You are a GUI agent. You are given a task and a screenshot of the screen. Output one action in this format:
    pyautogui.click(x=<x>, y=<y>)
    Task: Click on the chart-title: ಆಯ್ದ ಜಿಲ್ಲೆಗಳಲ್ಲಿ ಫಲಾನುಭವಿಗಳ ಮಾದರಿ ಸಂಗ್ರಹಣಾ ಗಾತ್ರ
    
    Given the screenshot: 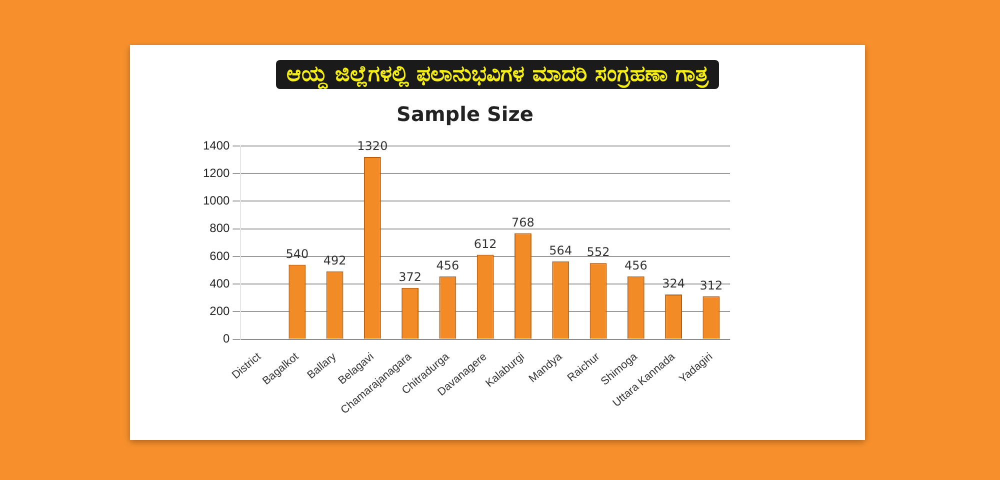 What is the action you would take?
    pyautogui.click(x=497, y=74)
    